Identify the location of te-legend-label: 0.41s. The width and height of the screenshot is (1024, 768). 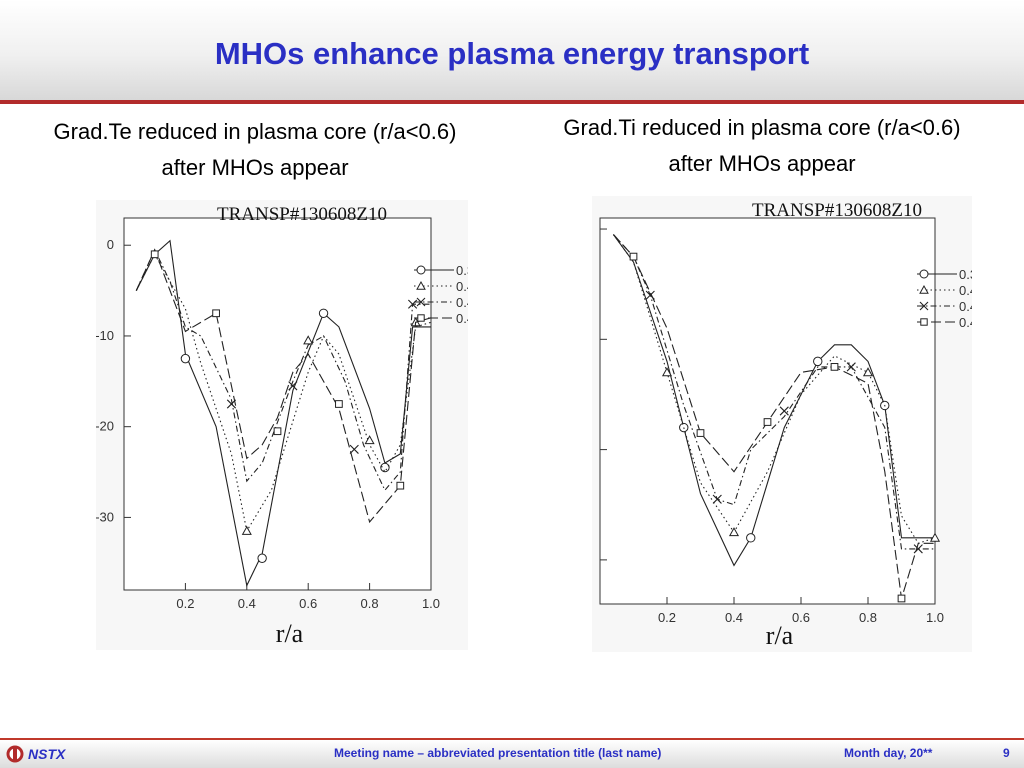
(462, 302).